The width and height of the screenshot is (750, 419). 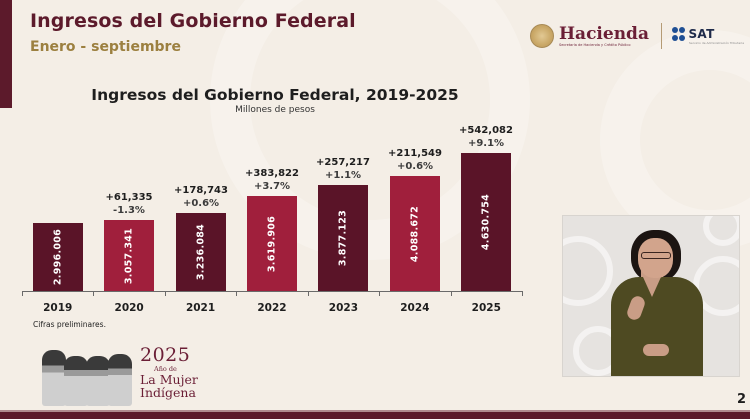 What do you see at coordinates (200, 308) in the screenshot?
I see `x-tick-label: 2021` at bounding box center [200, 308].